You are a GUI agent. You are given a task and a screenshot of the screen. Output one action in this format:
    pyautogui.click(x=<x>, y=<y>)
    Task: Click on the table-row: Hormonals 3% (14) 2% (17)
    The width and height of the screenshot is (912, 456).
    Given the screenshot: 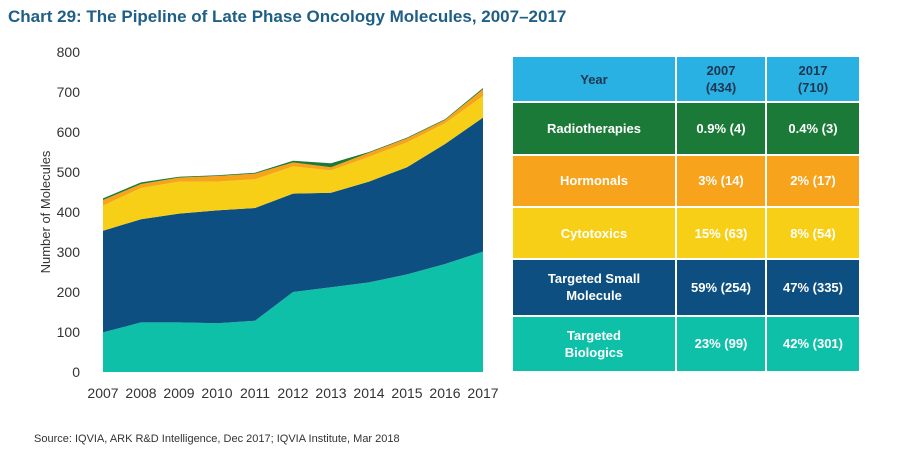 What is the action you would take?
    pyautogui.click(x=686, y=180)
    